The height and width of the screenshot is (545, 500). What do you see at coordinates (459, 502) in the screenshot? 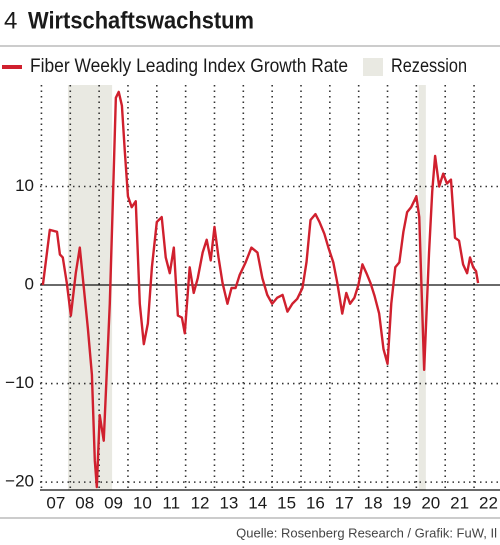
I see `x-tick-label: 21` at bounding box center [459, 502].